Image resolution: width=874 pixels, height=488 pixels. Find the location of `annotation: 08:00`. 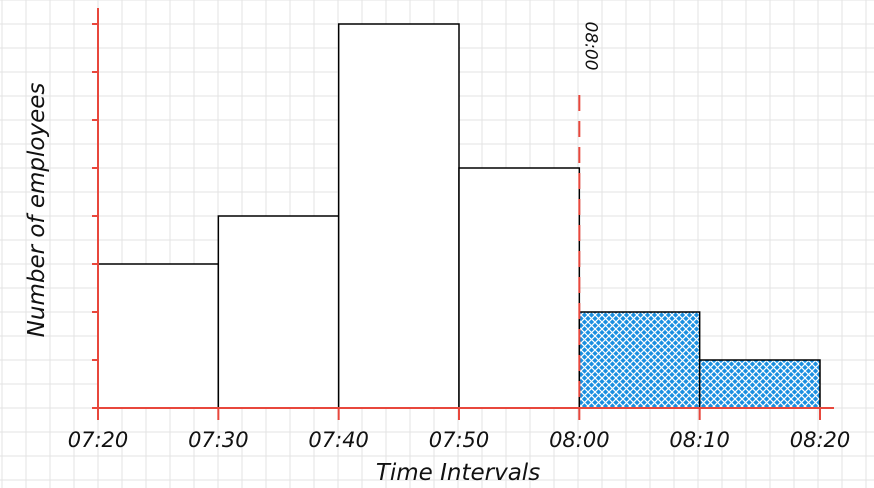

annotation: 08:00 is located at coordinates (589, 215).